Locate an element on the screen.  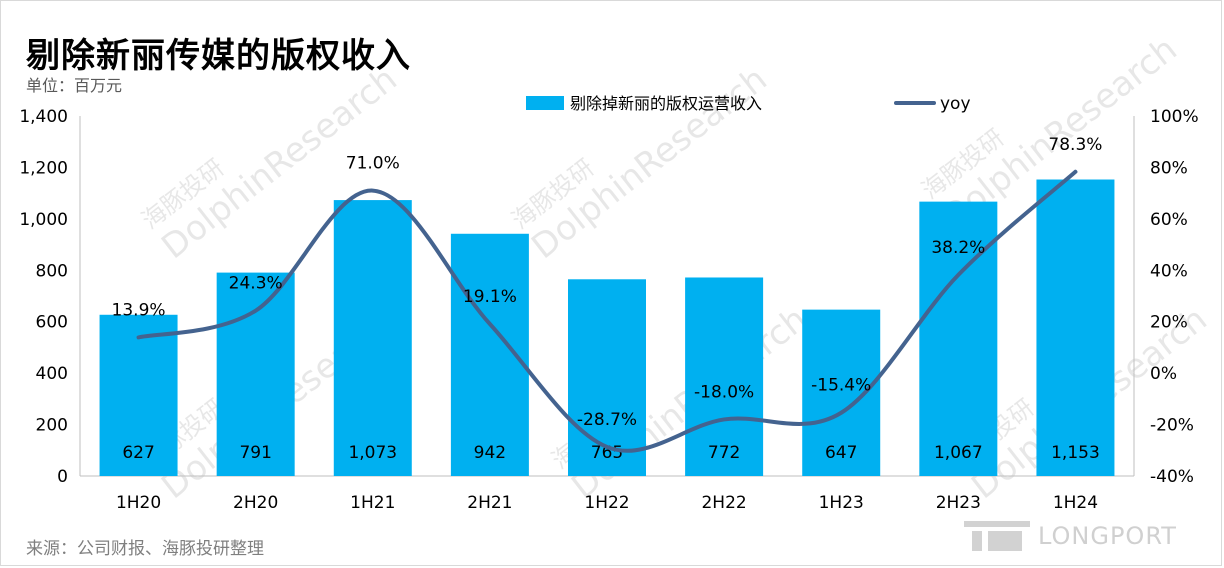
x-tick-label: 2H22 is located at coordinates (723, 503).